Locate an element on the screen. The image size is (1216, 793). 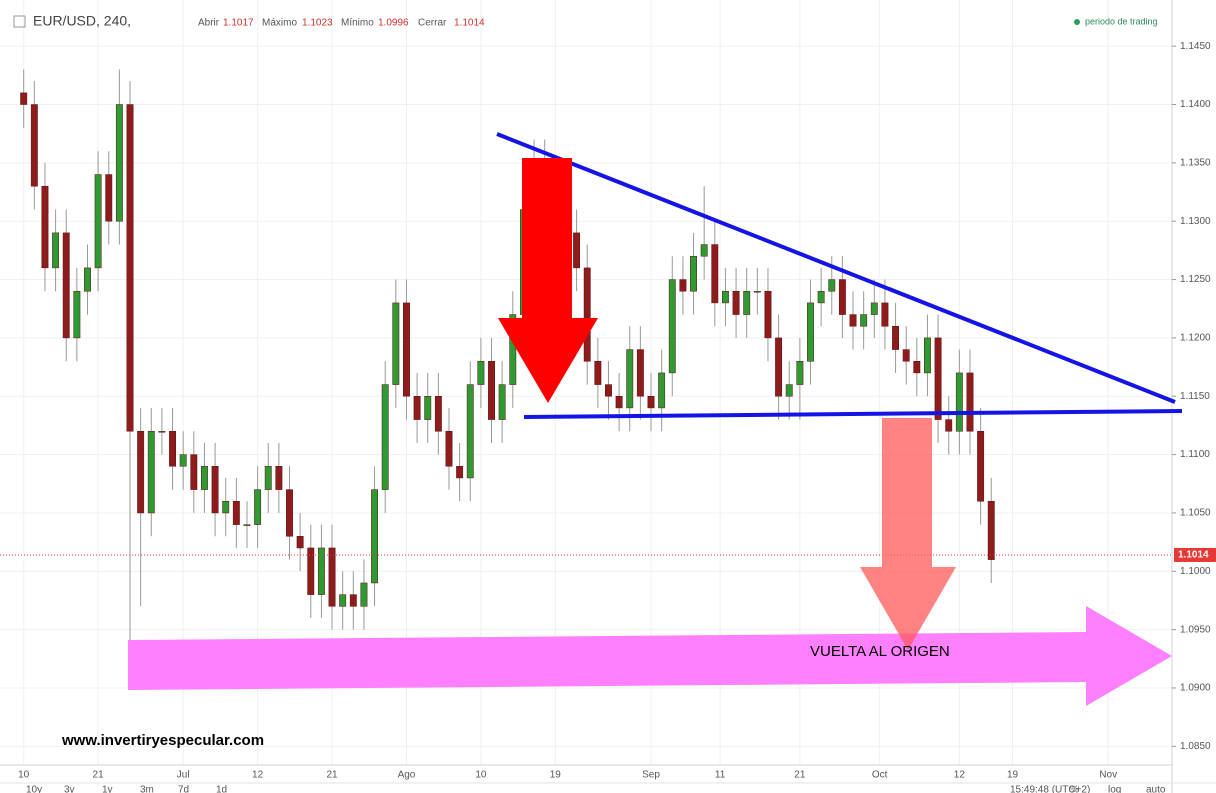
y-tick-label: 1.1200 is located at coordinates (1195, 338).